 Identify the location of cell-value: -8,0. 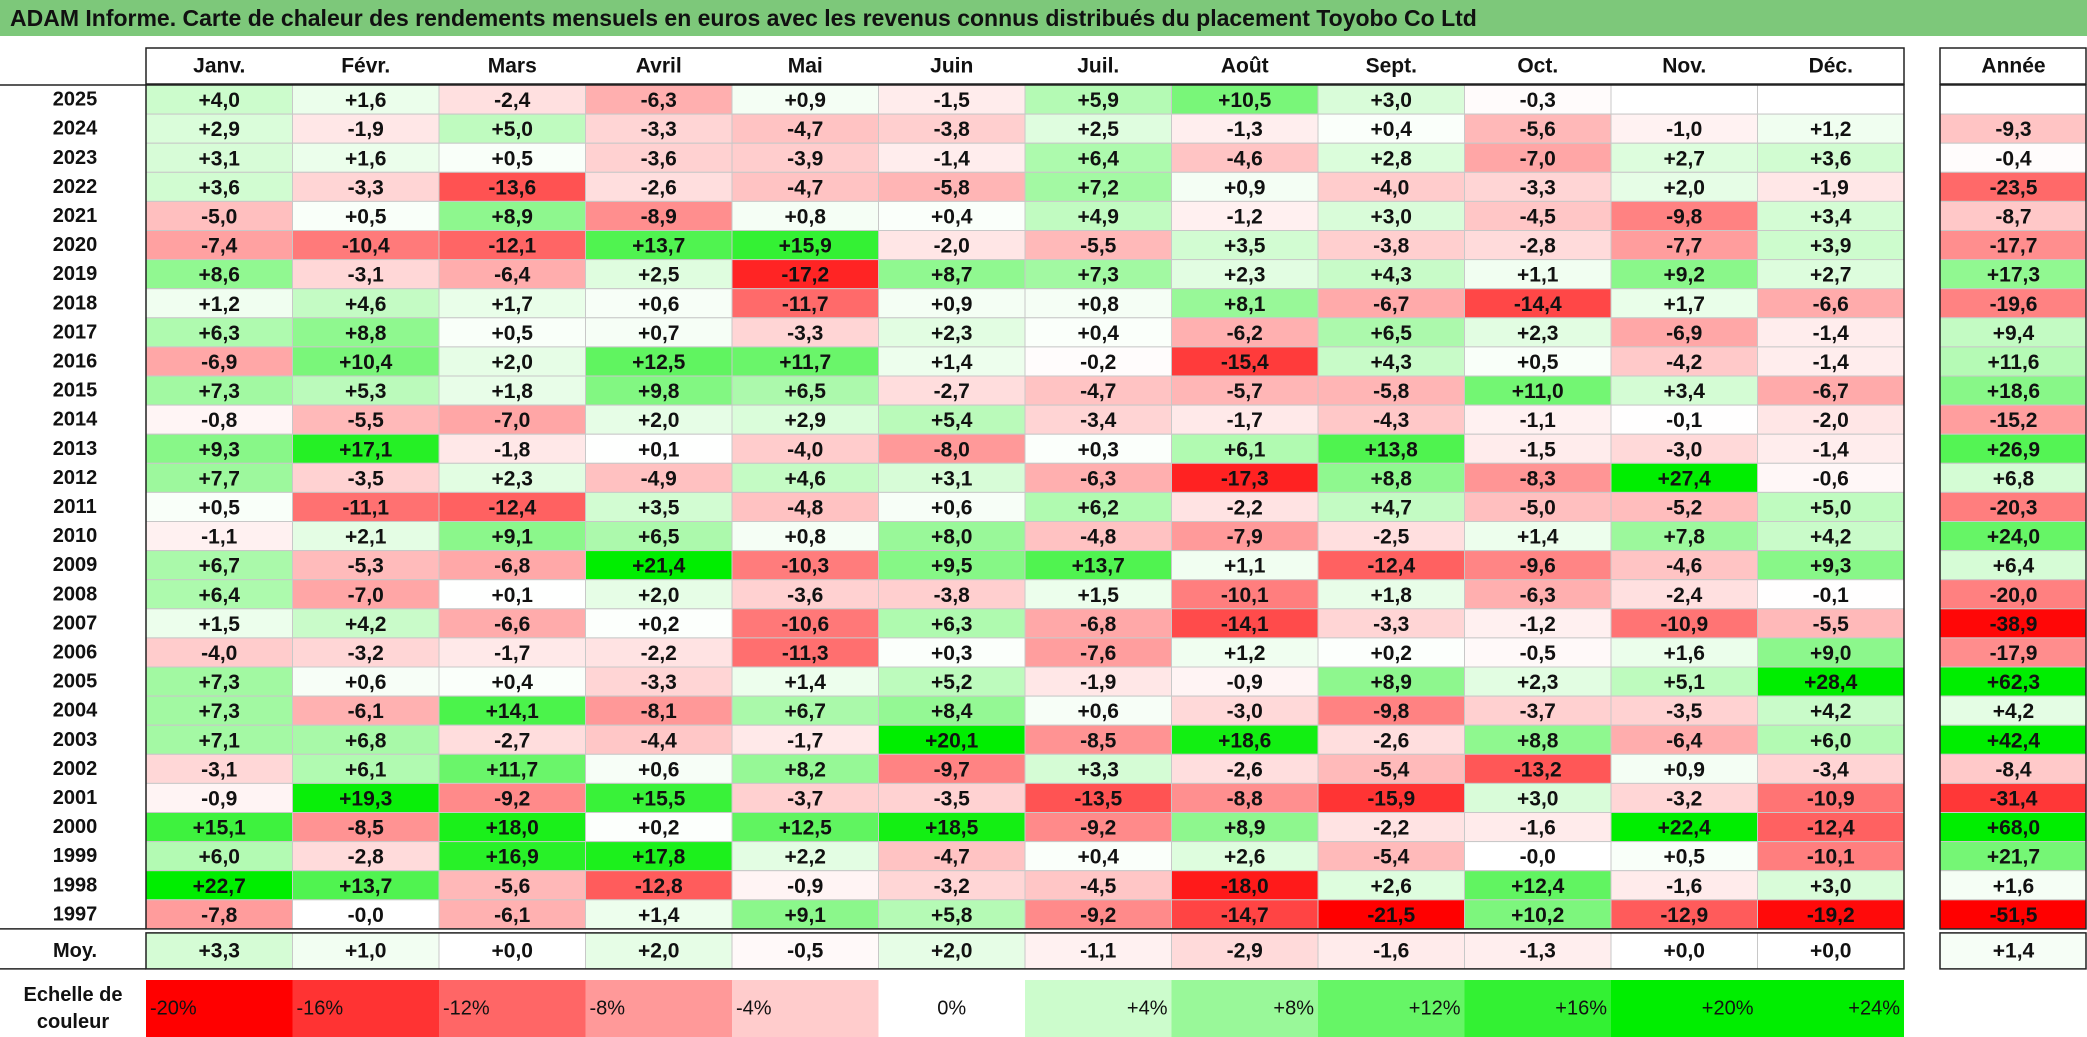
(952, 449).